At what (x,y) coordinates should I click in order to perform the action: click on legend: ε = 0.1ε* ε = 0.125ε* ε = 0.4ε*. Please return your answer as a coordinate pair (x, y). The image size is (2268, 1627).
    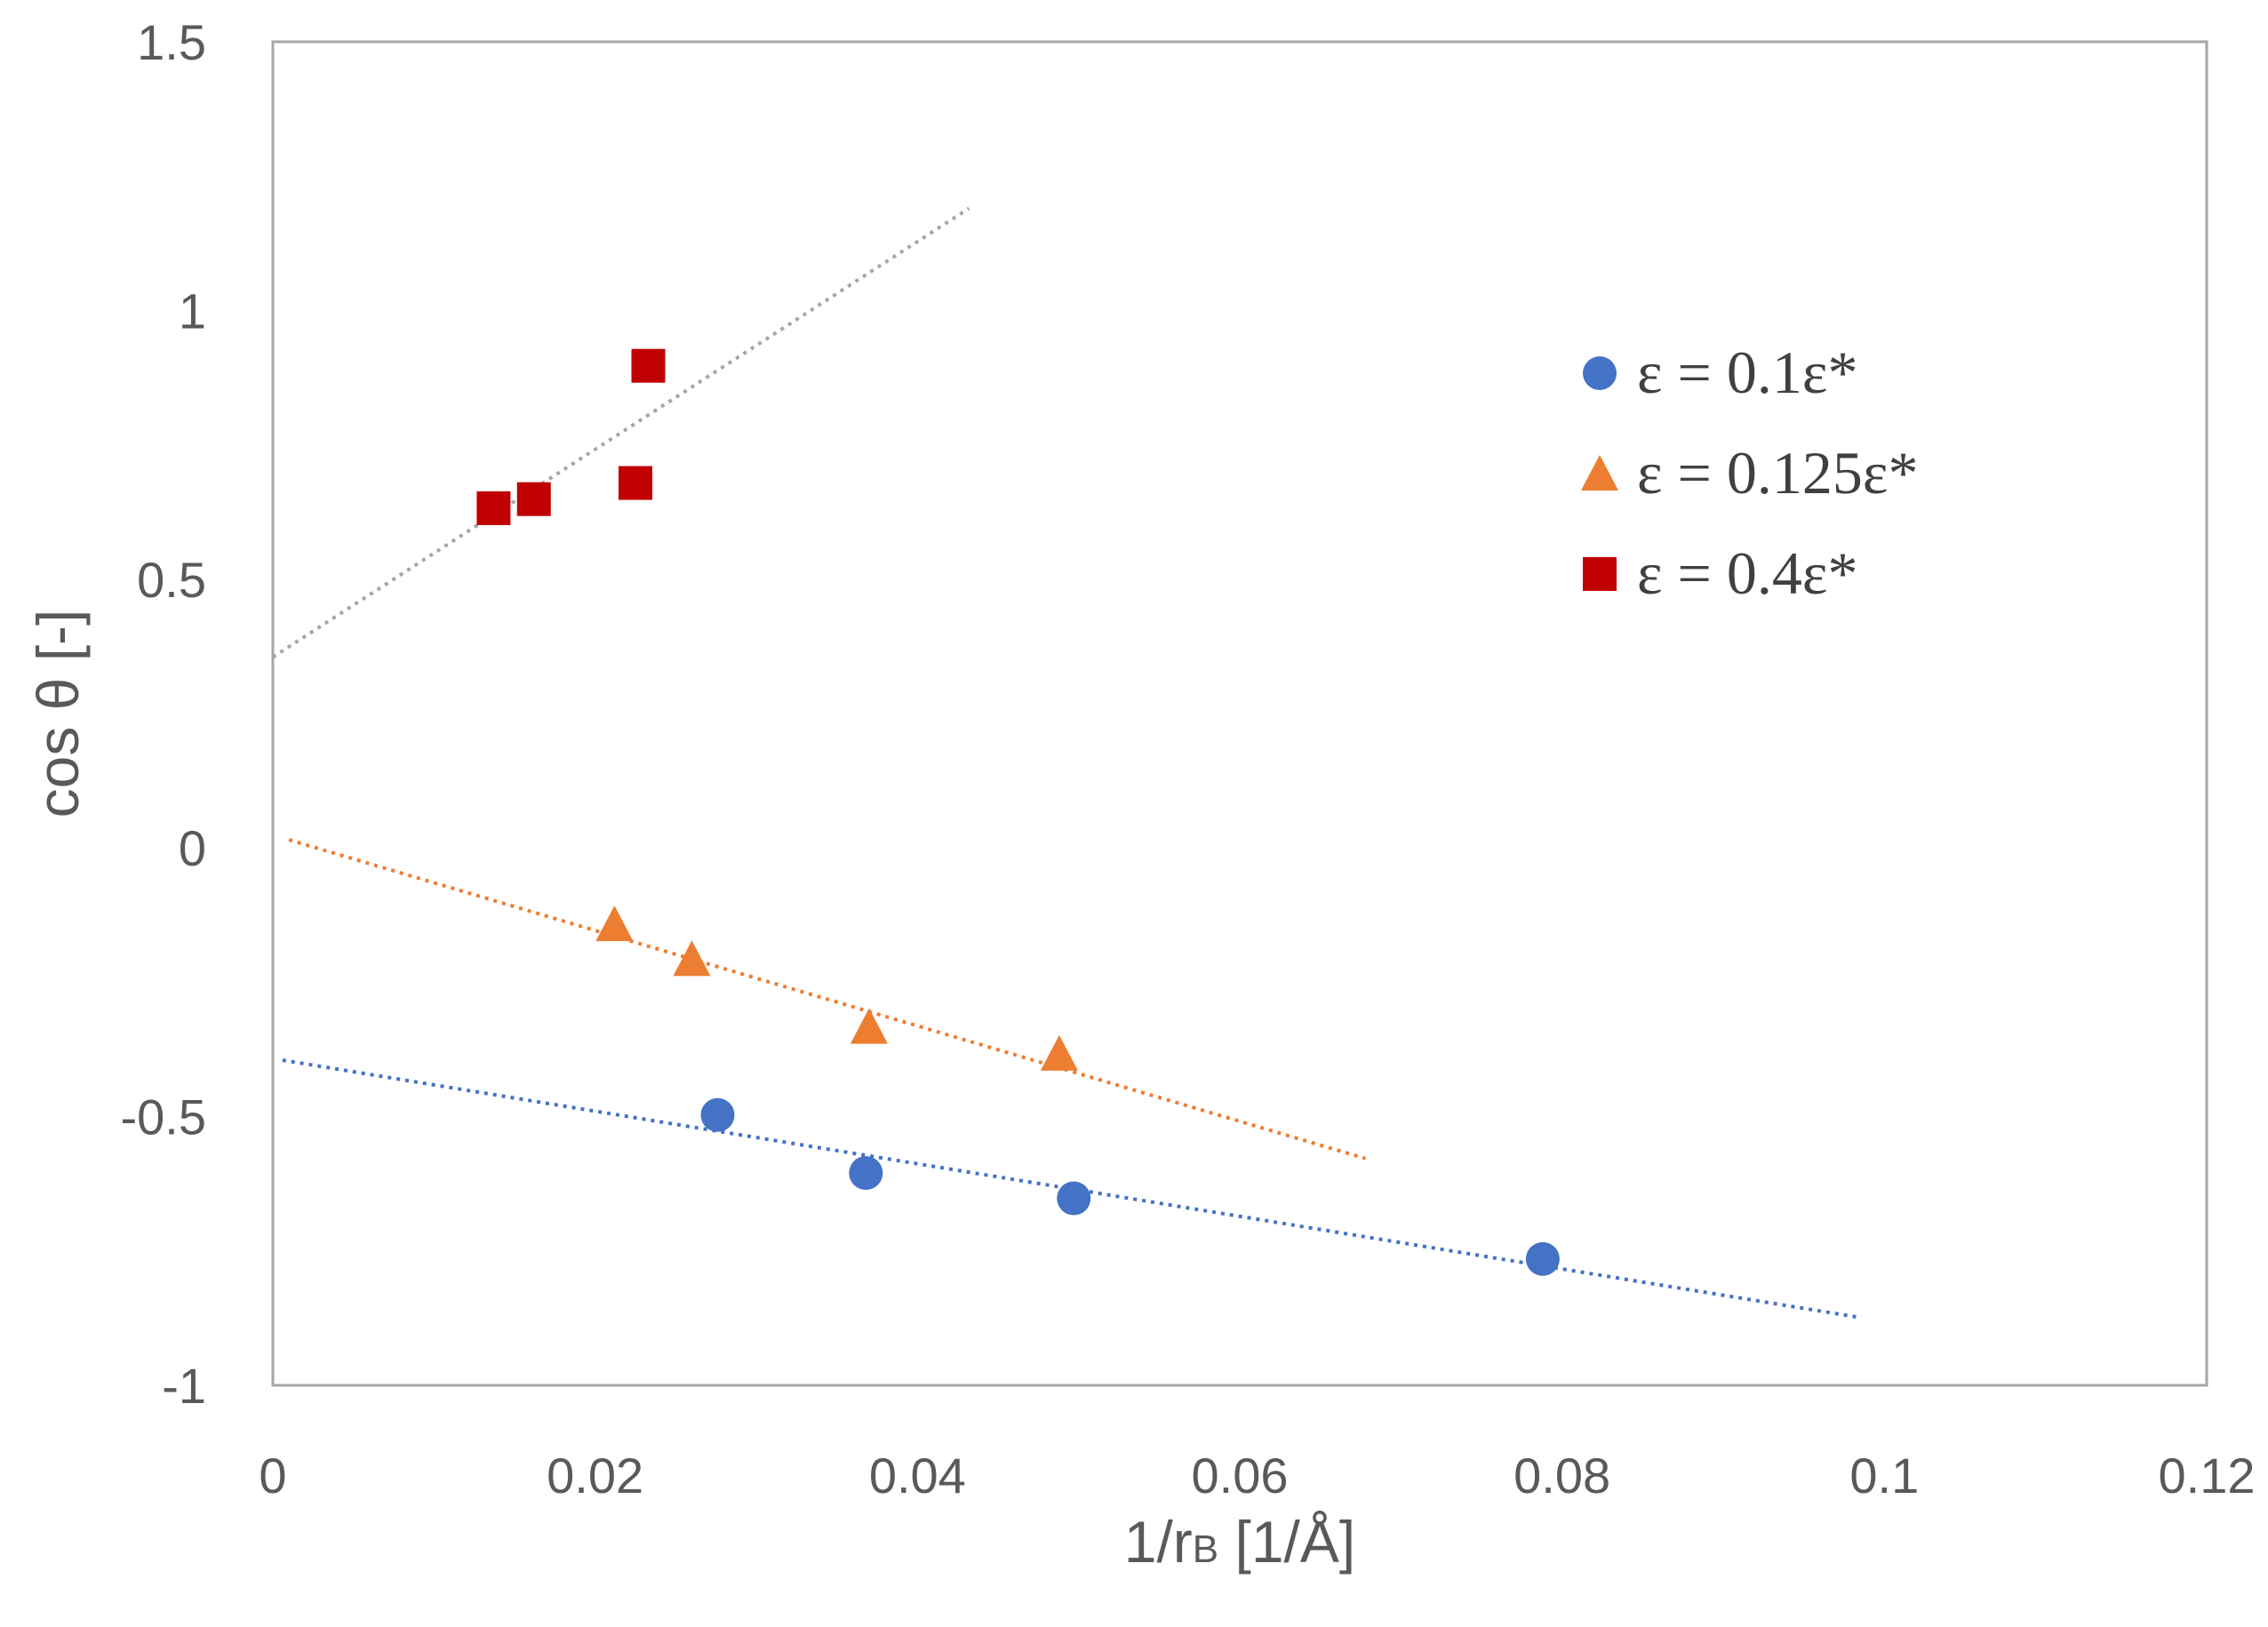
    Looking at the image, I should click on (1750, 473).